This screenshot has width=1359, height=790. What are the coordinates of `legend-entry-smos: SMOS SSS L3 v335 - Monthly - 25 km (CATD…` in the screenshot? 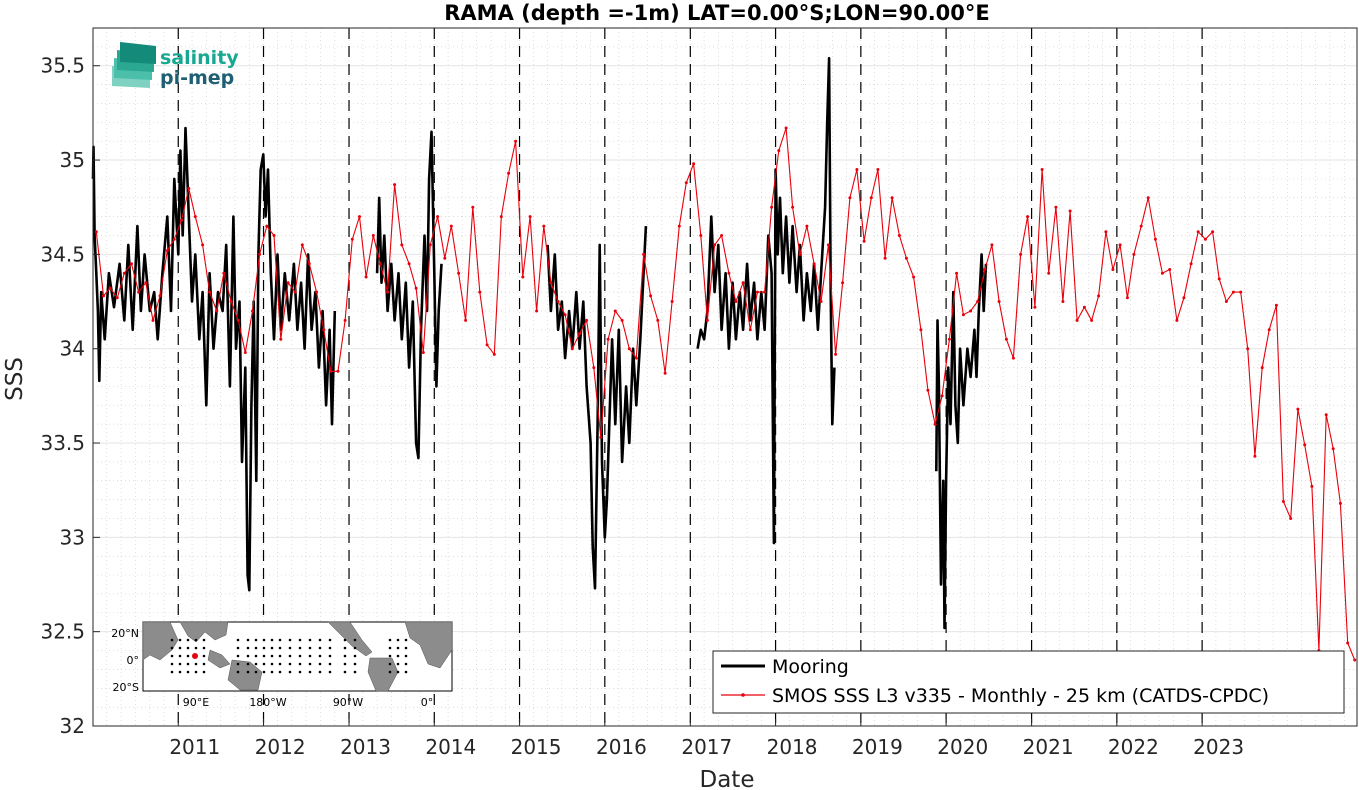 It's located at (1020, 696).